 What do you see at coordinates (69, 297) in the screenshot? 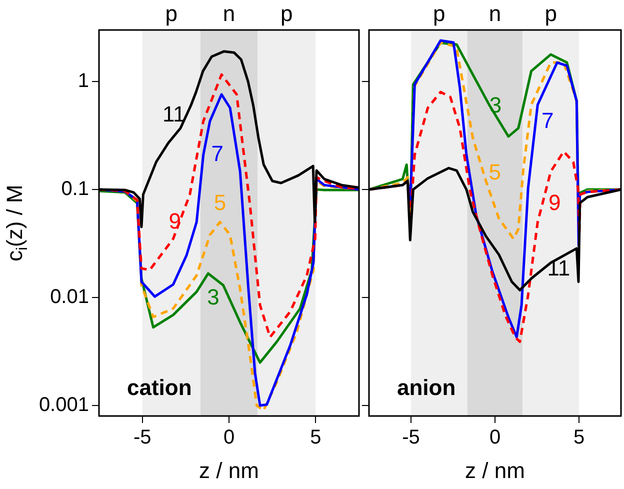
I see `y-tick-label: 0.01` at bounding box center [69, 297].